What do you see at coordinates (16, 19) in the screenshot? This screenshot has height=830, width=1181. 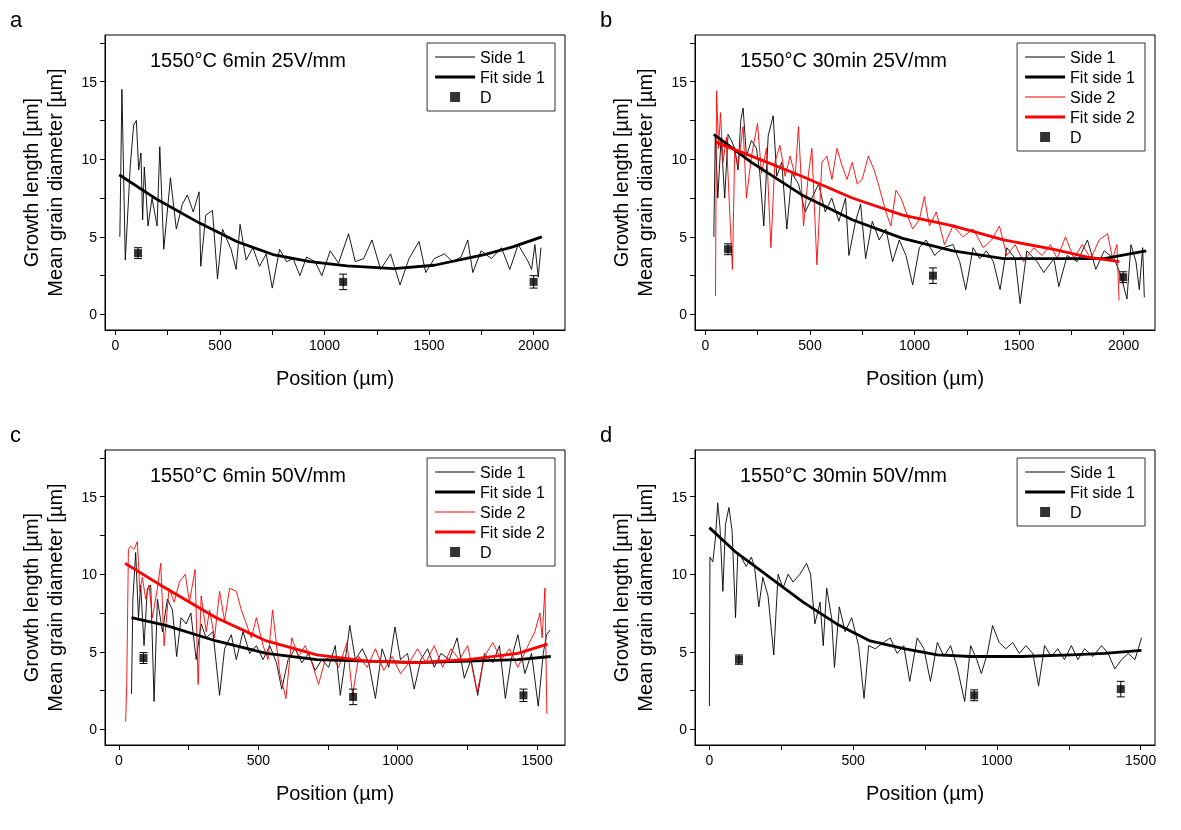 I see `text: a` at bounding box center [16, 19].